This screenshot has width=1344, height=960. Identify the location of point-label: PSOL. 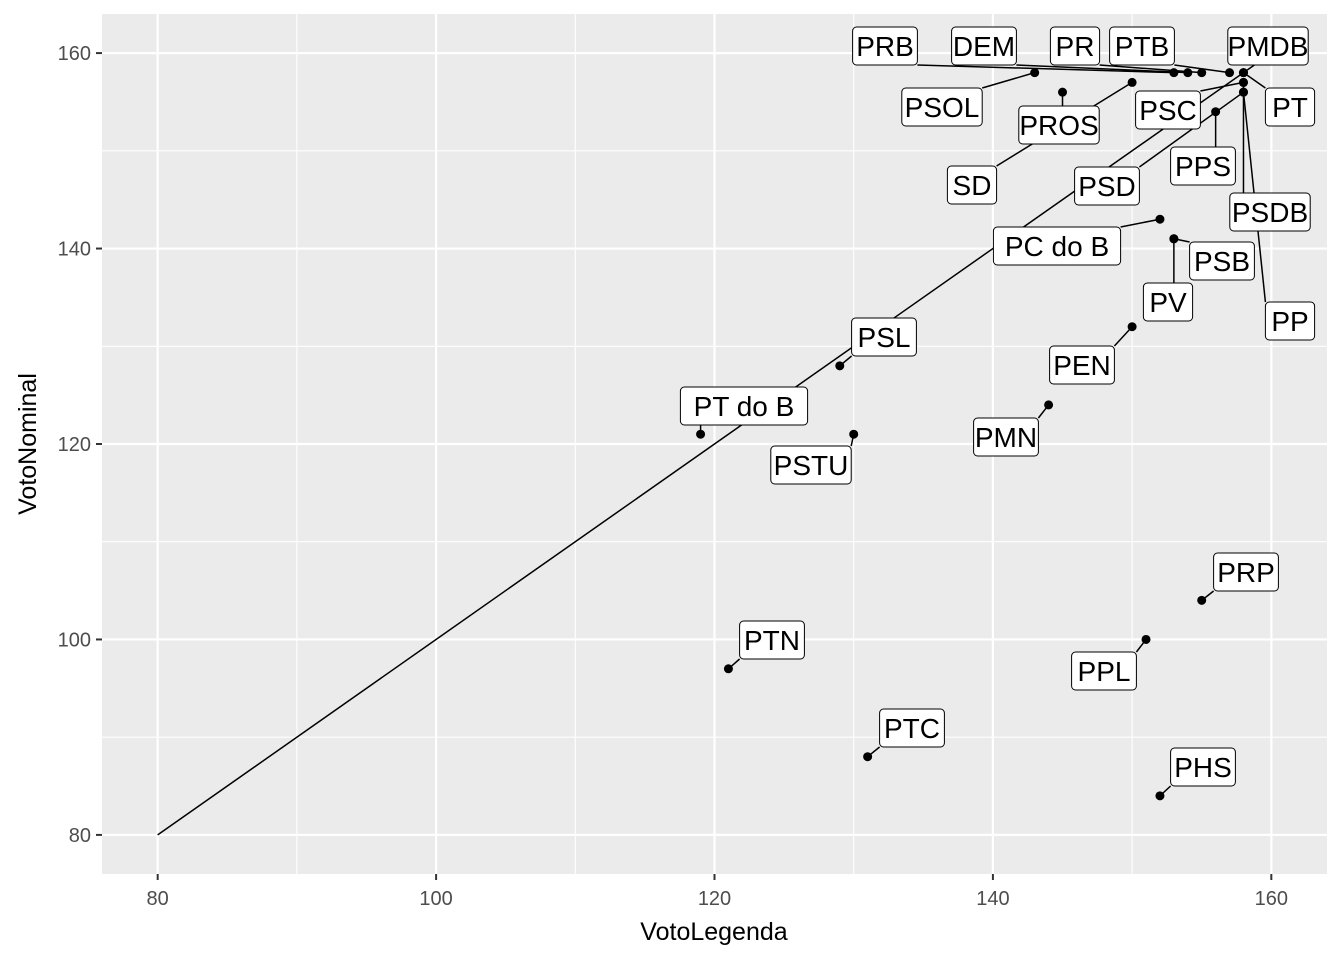
(942, 107).